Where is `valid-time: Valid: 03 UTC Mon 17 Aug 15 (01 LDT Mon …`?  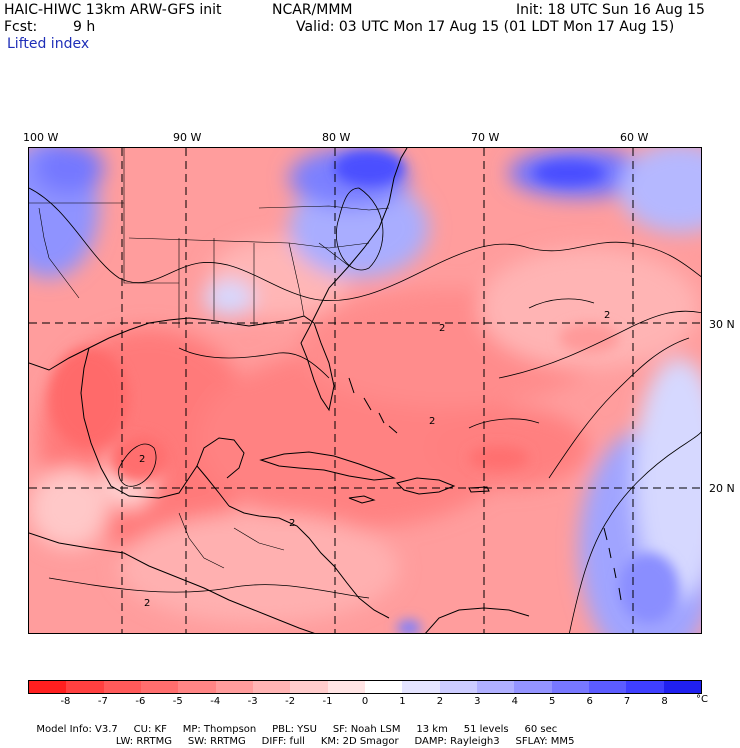 valid-time: Valid: 03 UTC Mon 17 Aug 15 (01 LDT Mon … is located at coordinates (485, 27).